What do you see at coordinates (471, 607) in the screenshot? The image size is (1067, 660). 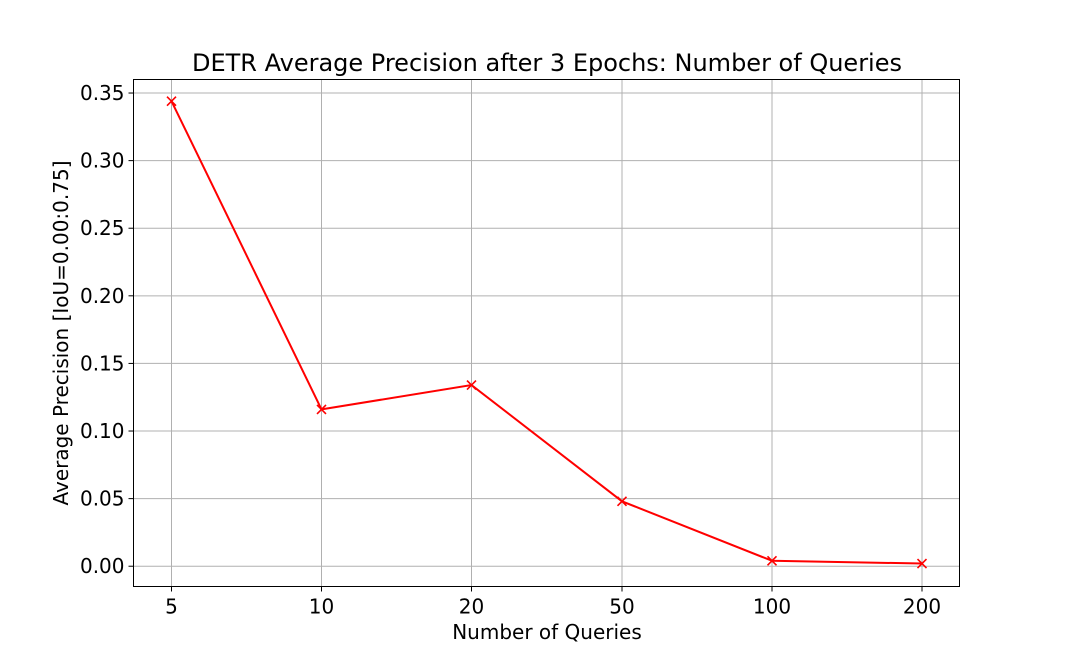 I see `x-tick-label: 20` at bounding box center [471, 607].